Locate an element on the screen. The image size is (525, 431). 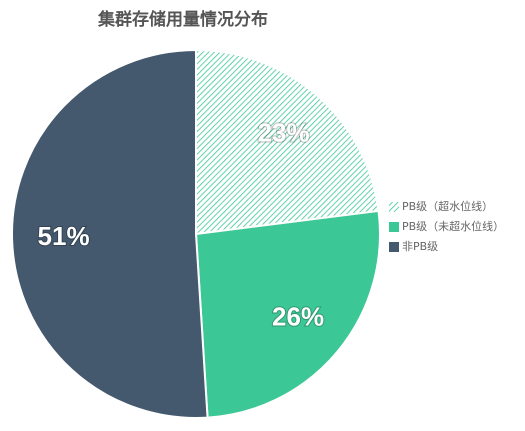
chart-title: 集群存储用量情况分布 is located at coordinates (182, 19).